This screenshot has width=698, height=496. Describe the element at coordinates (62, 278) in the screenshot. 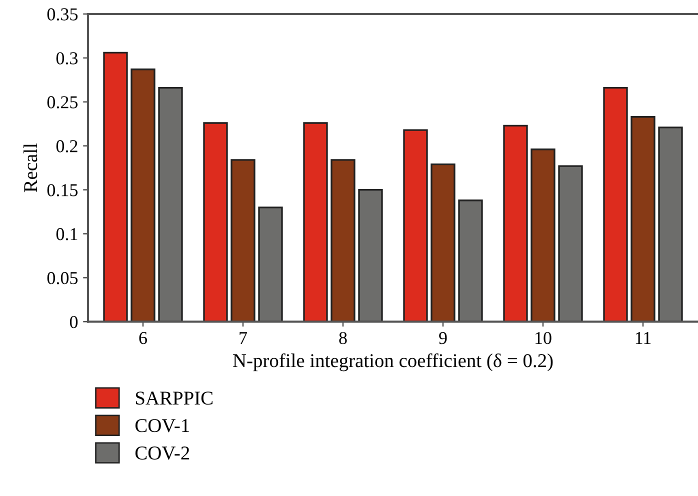

I see `y-tick-label: 0.05` at that location.